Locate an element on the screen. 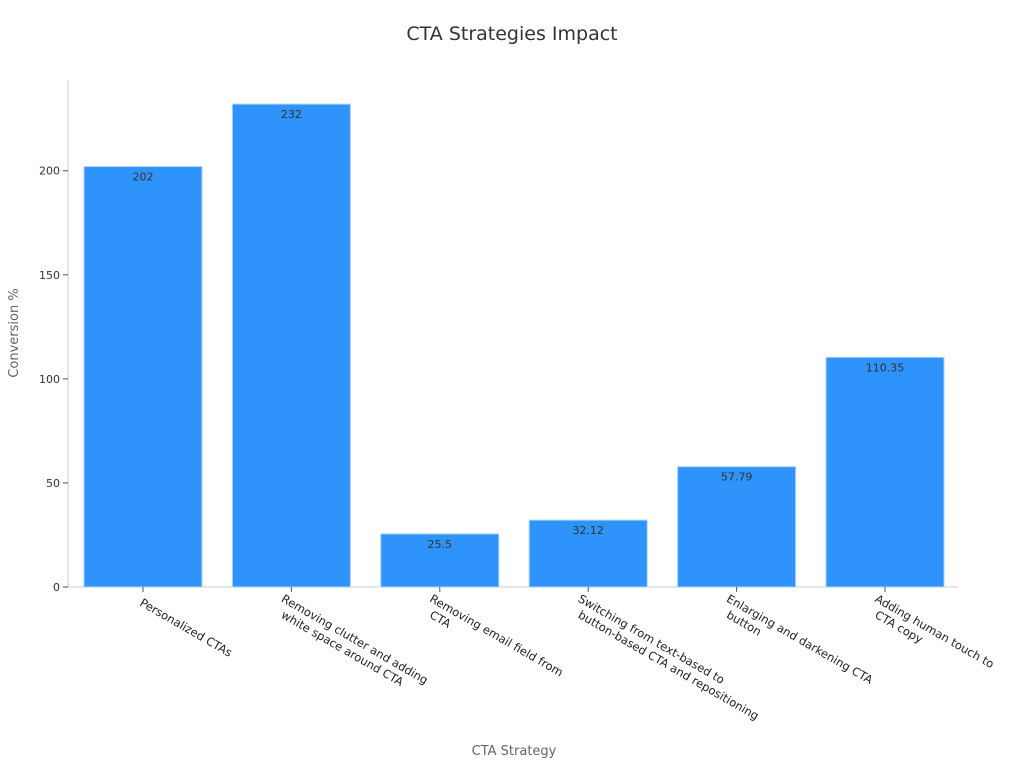  x-tick-label-line: Removing clutter and adding is located at coordinates (355, 639).